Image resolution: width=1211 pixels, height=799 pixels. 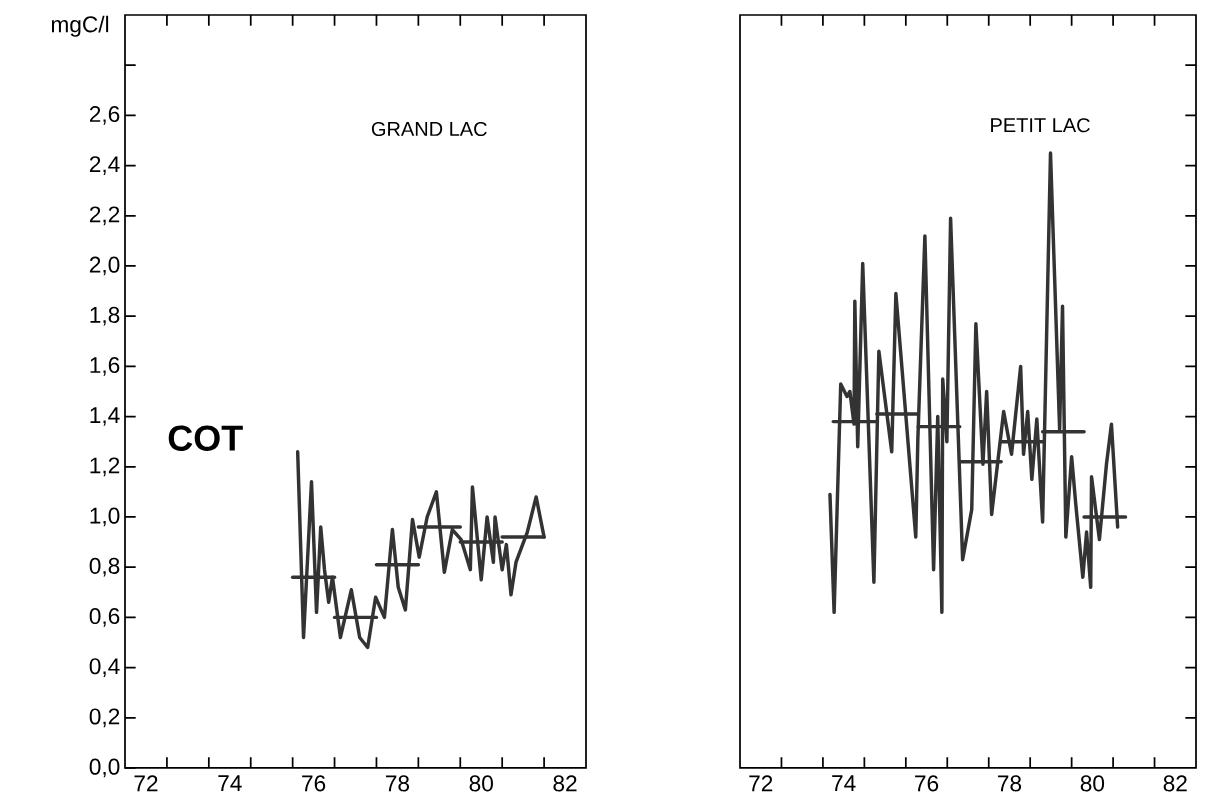 What do you see at coordinates (104, 718) in the screenshot?
I see `y-tick-label: 0,2` at bounding box center [104, 718].